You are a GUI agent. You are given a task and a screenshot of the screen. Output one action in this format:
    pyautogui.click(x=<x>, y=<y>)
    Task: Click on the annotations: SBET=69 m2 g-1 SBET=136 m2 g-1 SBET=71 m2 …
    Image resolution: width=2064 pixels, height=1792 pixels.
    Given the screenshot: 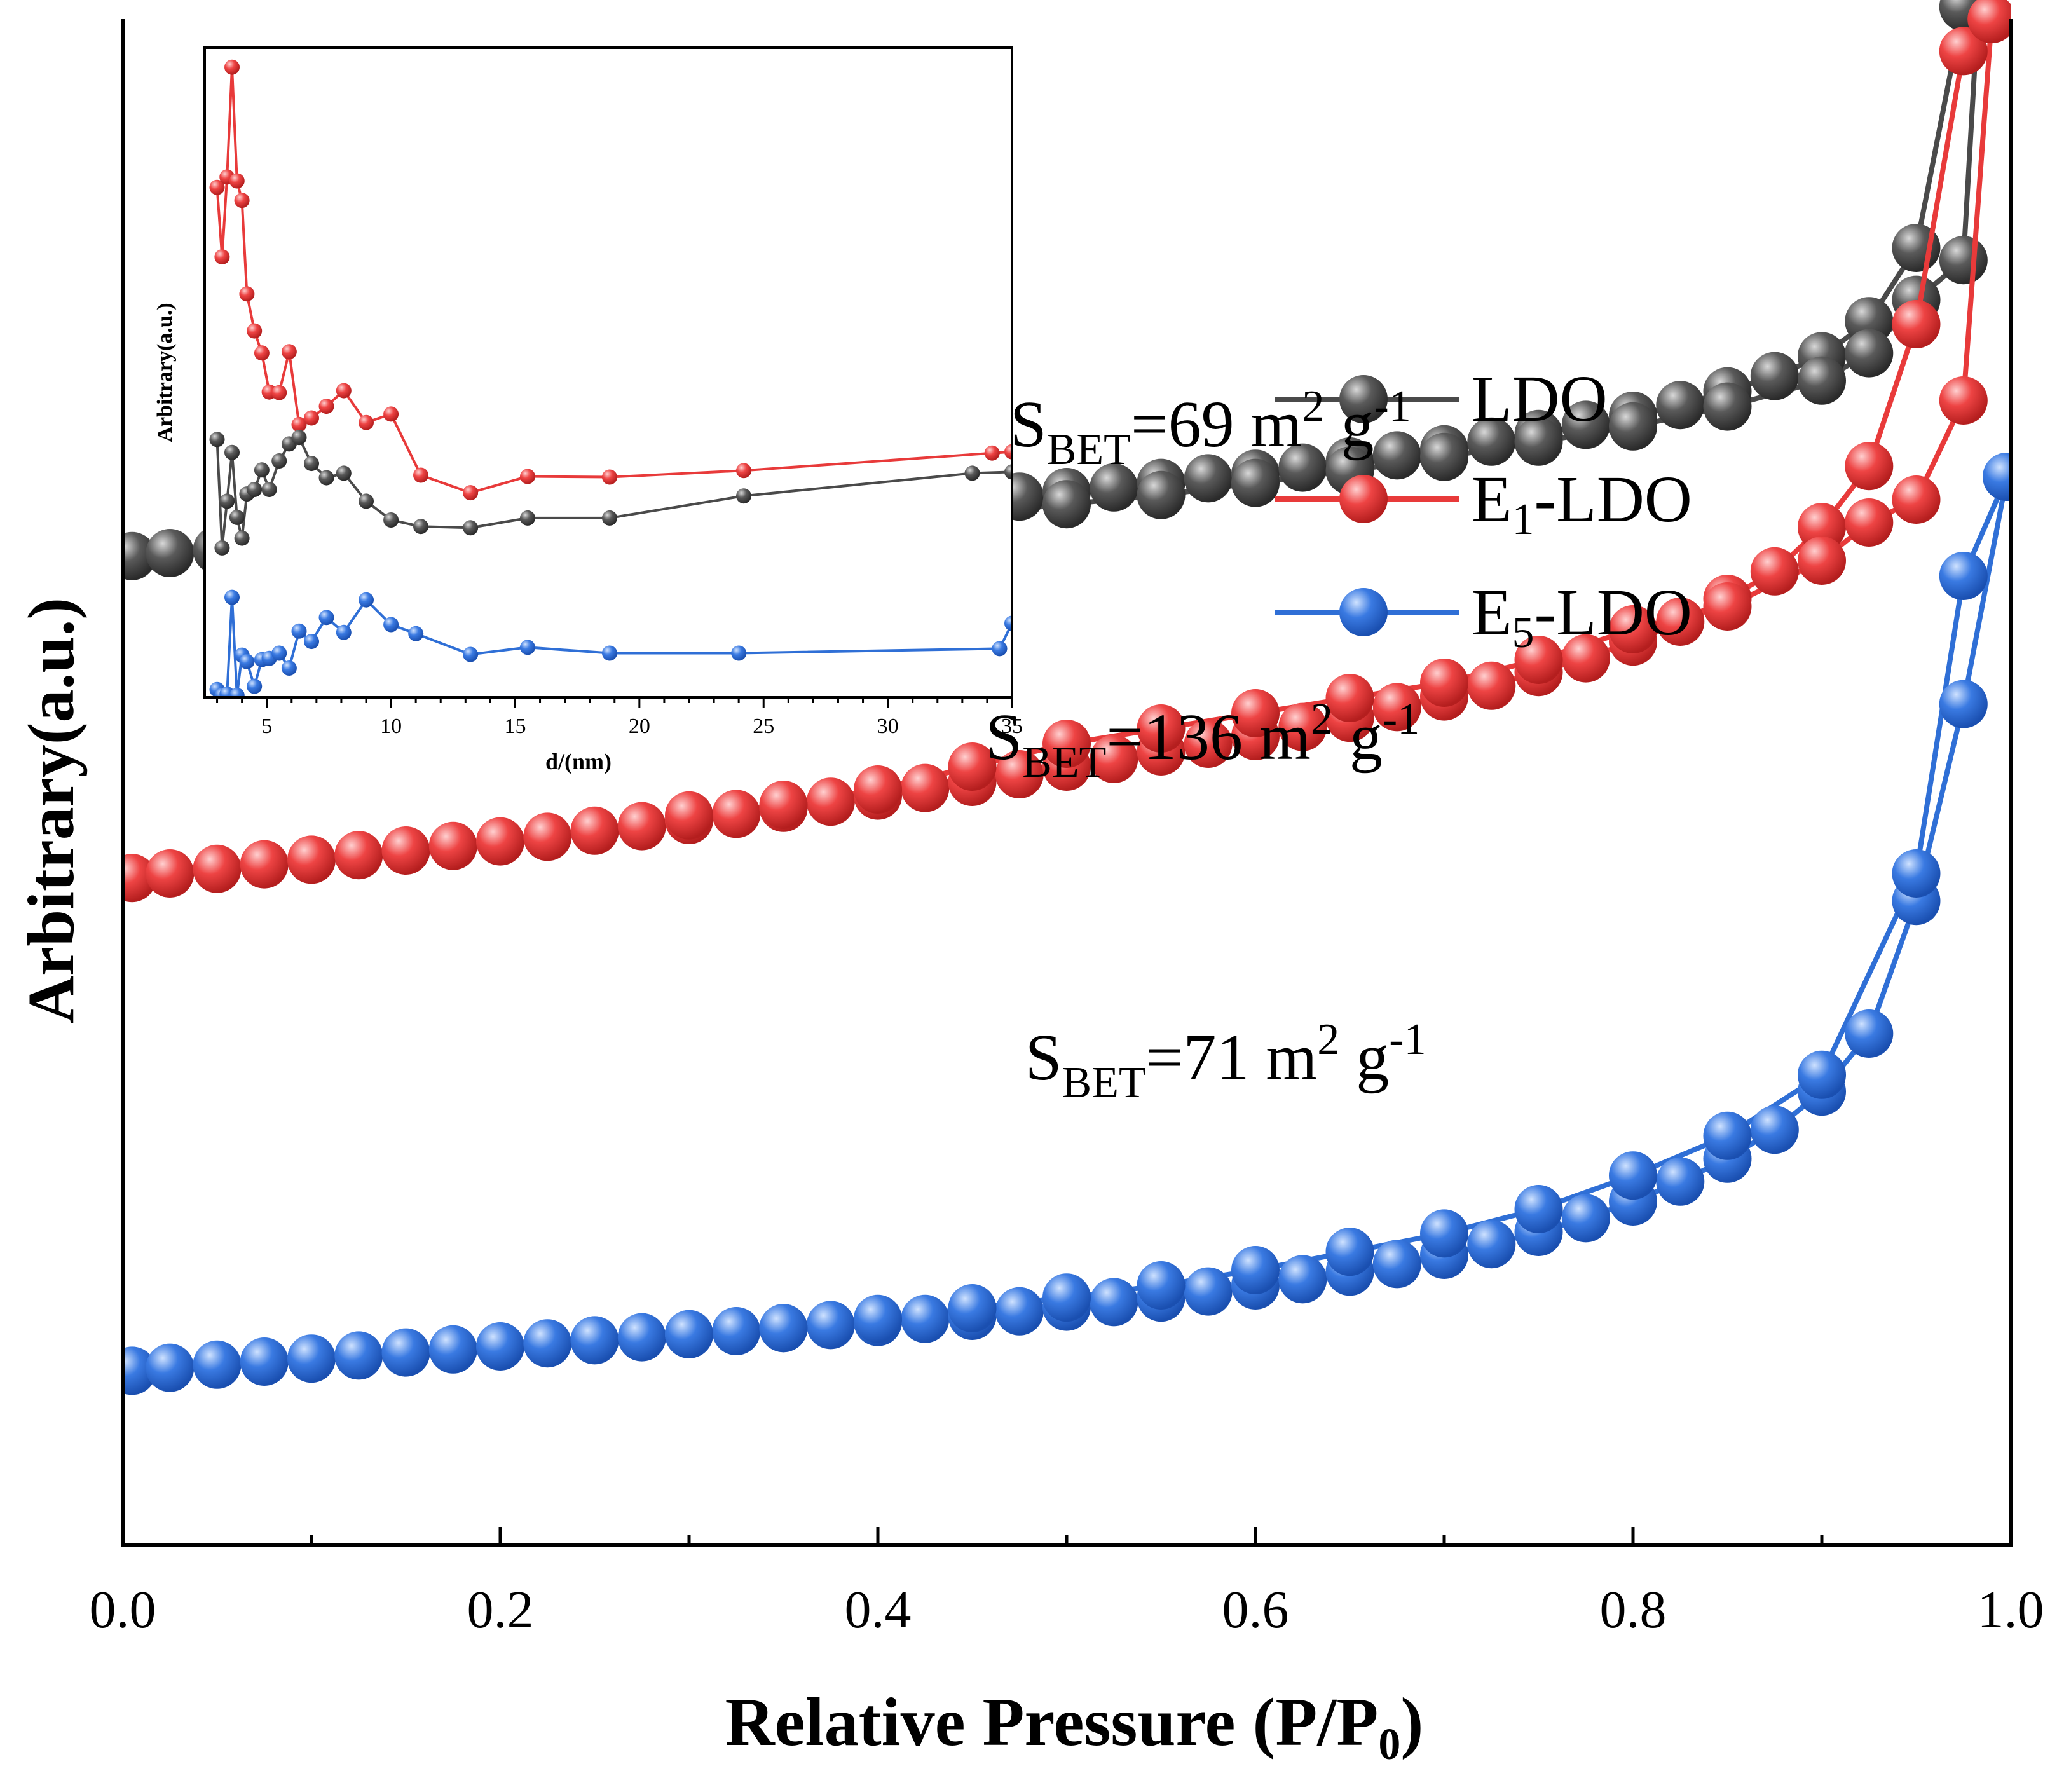 What is the action you would take?
    pyautogui.click(x=1205, y=745)
    